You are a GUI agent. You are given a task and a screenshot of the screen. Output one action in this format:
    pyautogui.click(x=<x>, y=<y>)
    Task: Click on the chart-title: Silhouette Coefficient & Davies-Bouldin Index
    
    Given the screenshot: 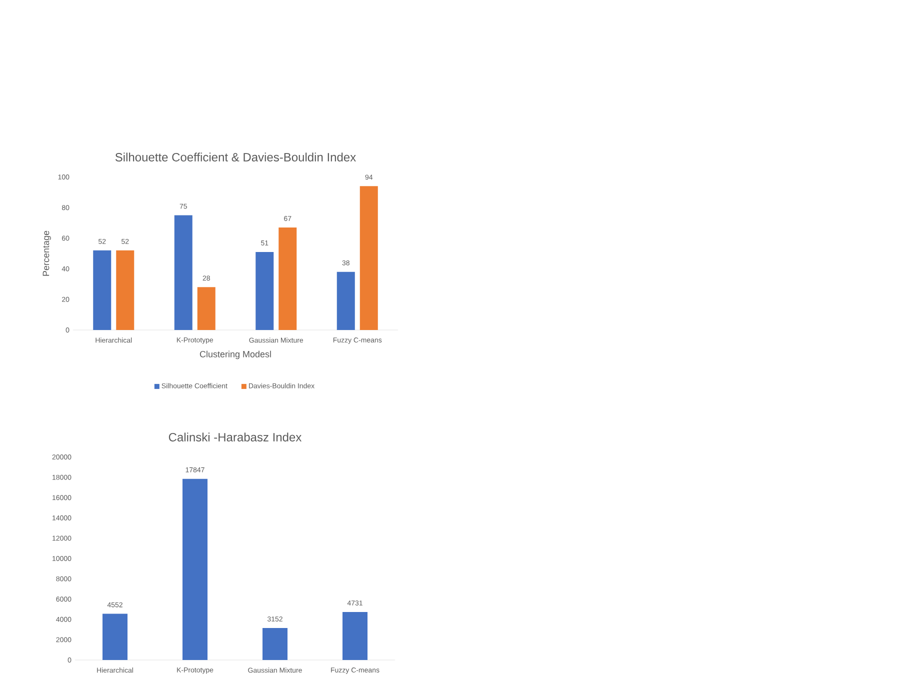 What is the action you would take?
    pyautogui.click(x=235, y=157)
    